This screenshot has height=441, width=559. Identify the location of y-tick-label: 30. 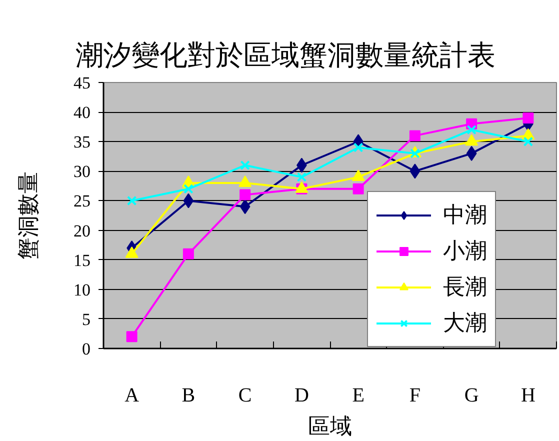
(82, 172).